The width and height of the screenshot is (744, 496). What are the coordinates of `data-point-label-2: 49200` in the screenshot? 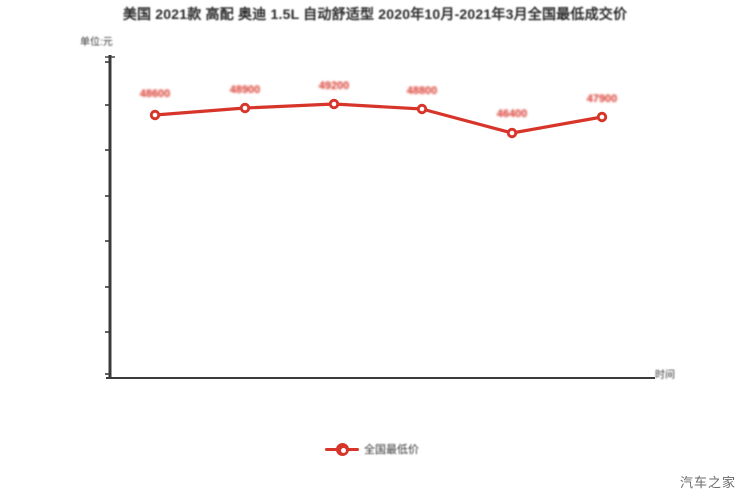 It's located at (334, 86).